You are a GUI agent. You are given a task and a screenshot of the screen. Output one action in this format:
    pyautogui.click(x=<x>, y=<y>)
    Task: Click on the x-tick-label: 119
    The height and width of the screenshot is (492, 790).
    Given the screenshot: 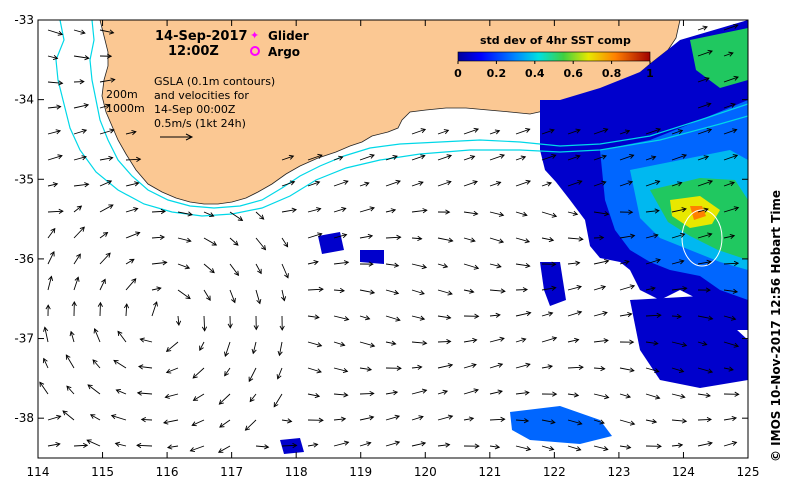 What is the action you would take?
    pyautogui.click(x=360, y=472)
    